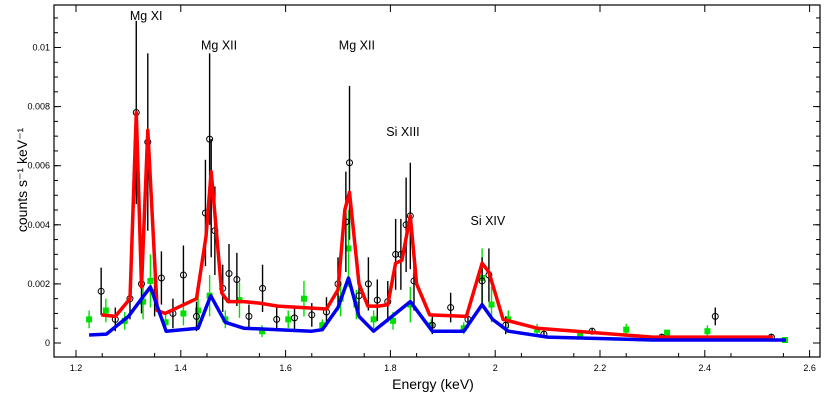 This screenshot has height=405, width=831. Describe the element at coordinates (390, 368) in the screenshot. I see `x-tick-label: 1.8` at that location.